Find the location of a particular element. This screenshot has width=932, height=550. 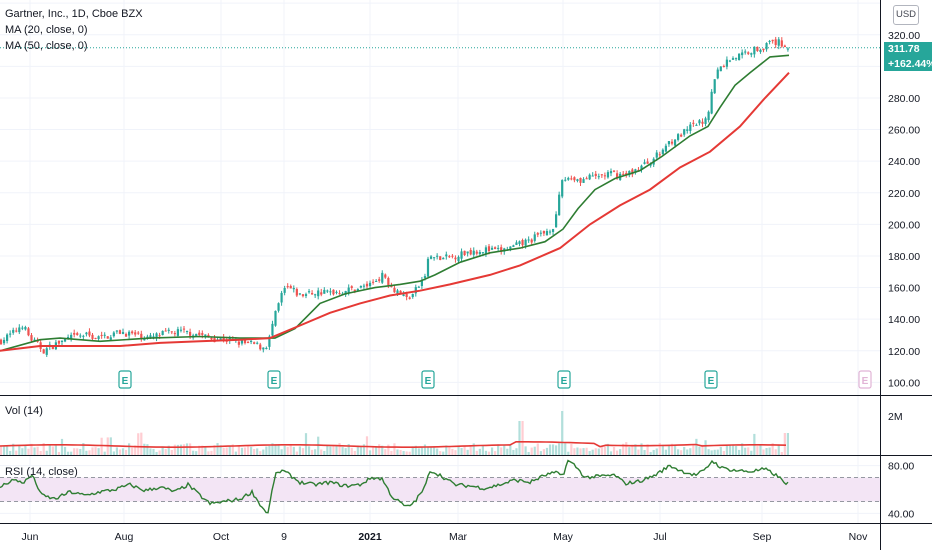

earnings-marker-label-5: E is located at coordinates (865, 381).